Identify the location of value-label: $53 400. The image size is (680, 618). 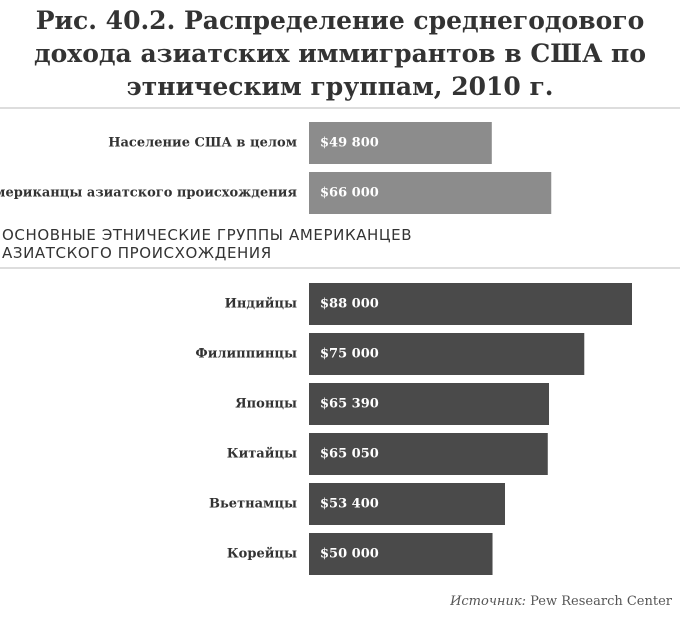
(349, 504).